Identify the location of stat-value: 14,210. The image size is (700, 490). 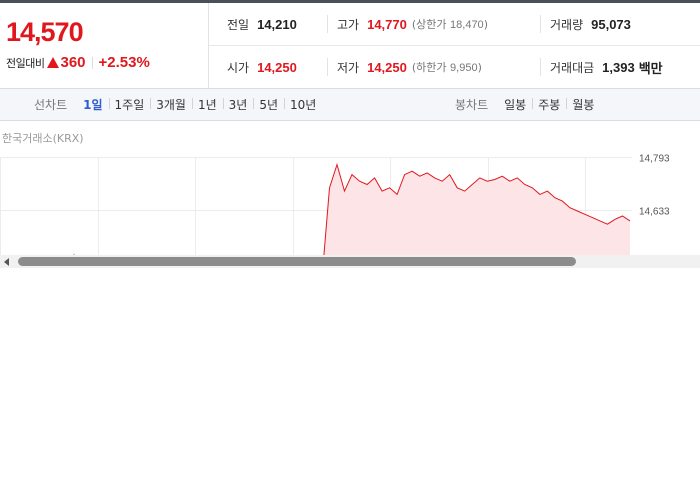
(277, 24).